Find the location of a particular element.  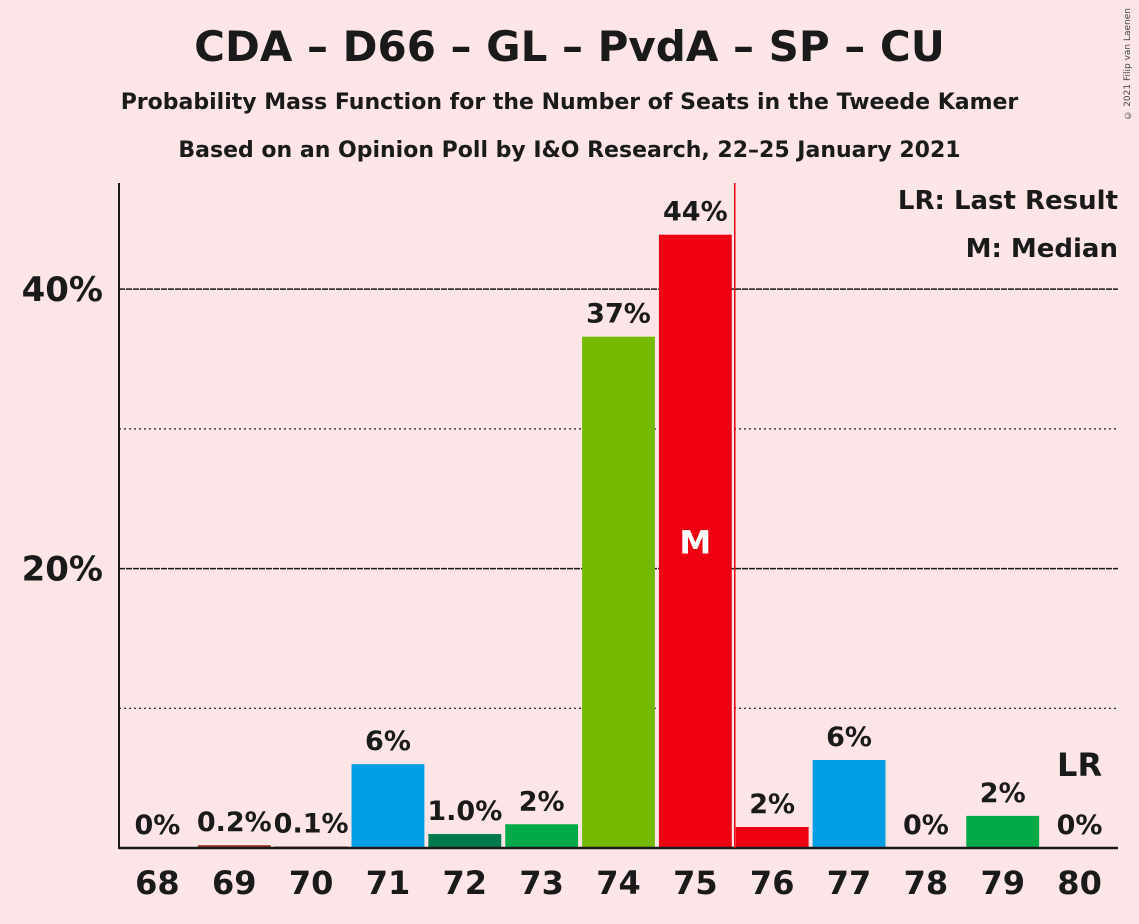

data-label: 0.2% is located at coordinates (234, 822).